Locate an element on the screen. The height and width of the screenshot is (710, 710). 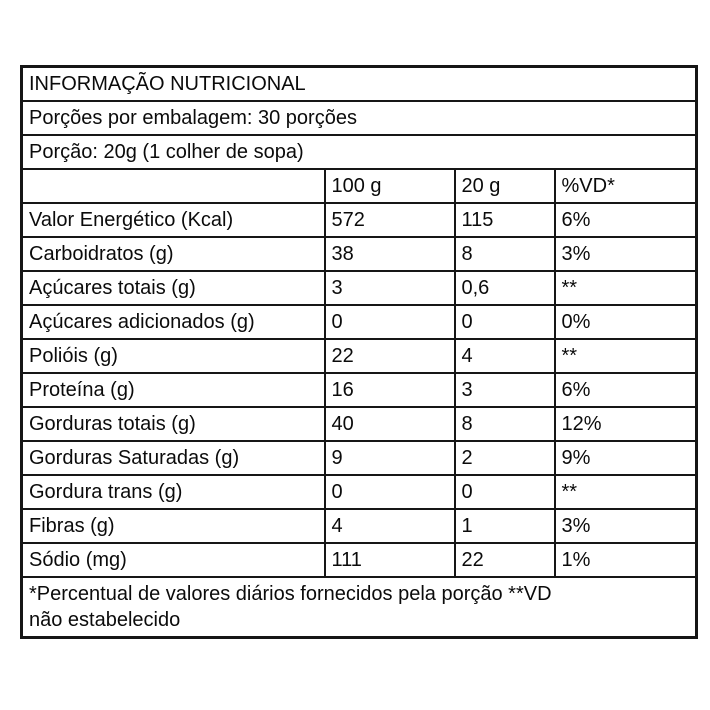
value-per-100g: 9 is located at coordinates (389, 458).